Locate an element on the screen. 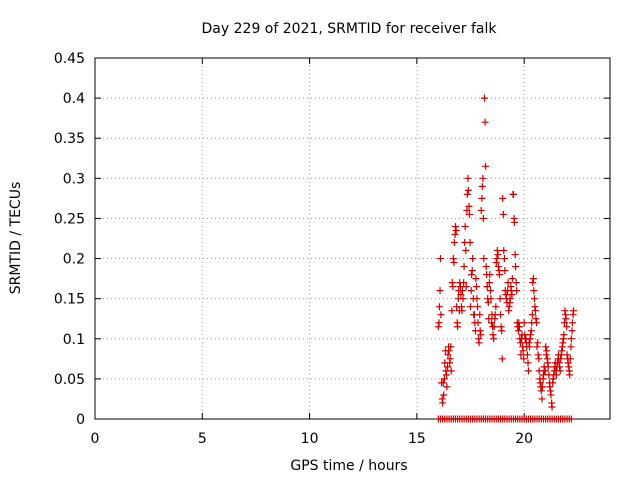 The width and height of the screenshot is (640, 480). y-tick-label: 0.35 is located at coordinates (69, 139).